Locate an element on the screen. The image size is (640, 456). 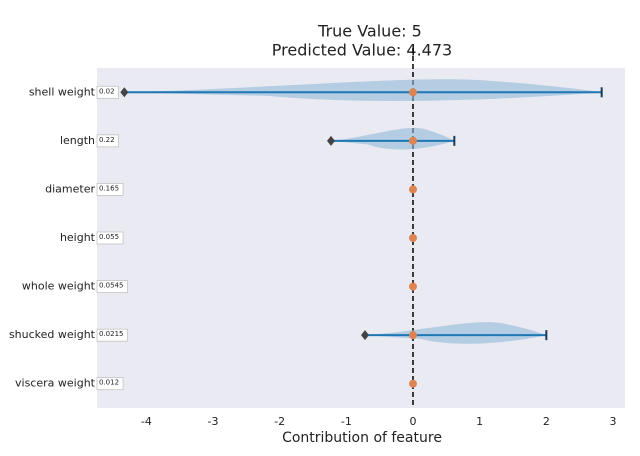
chart-subtitle: Predicted Value: 4.473 is located at coordinates (362, 50).